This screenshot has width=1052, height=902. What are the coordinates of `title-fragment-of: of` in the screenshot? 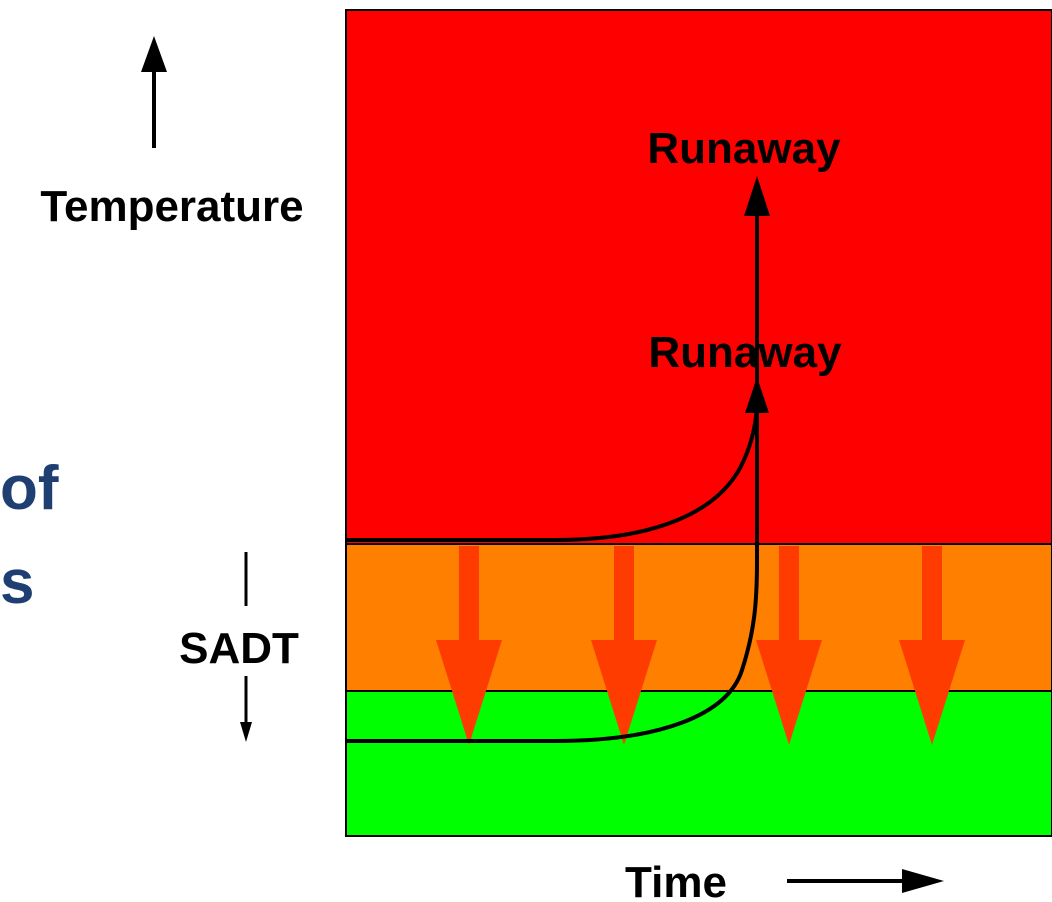 It's located at (29, 488).